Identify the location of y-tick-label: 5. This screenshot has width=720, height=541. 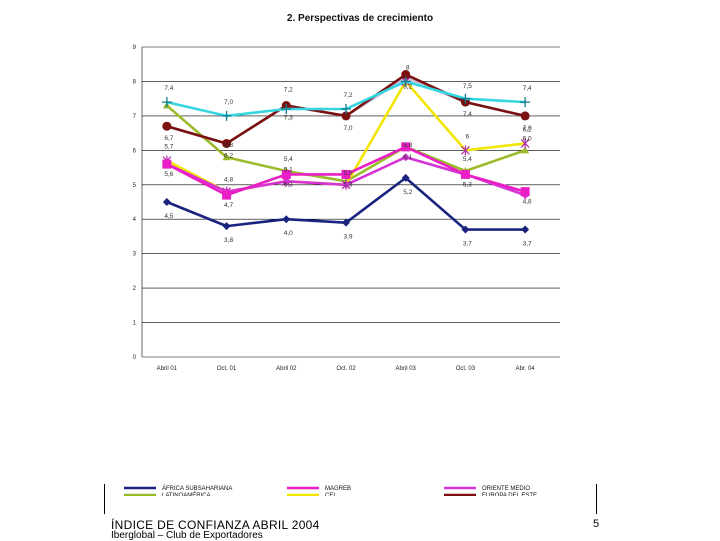
(135, 186).